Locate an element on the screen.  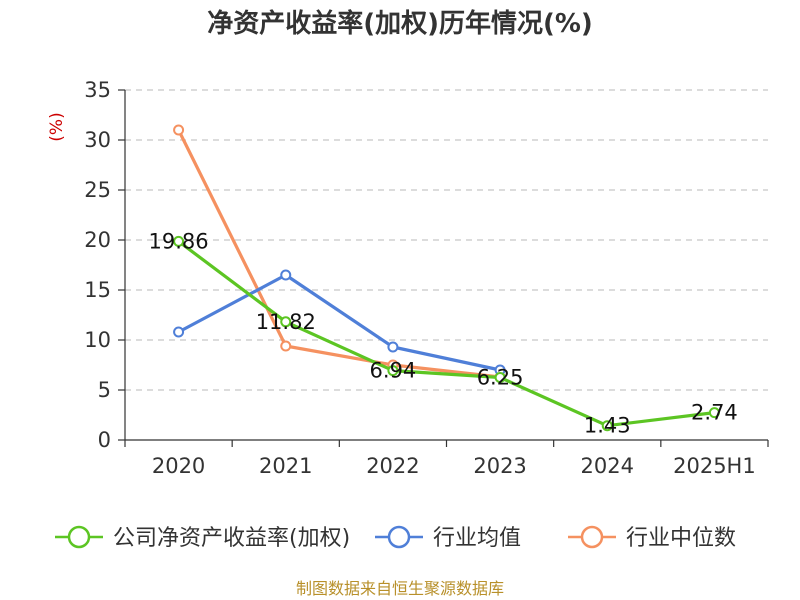
legend-label-2: 行业中位数 is located at coordinates (681, 538).